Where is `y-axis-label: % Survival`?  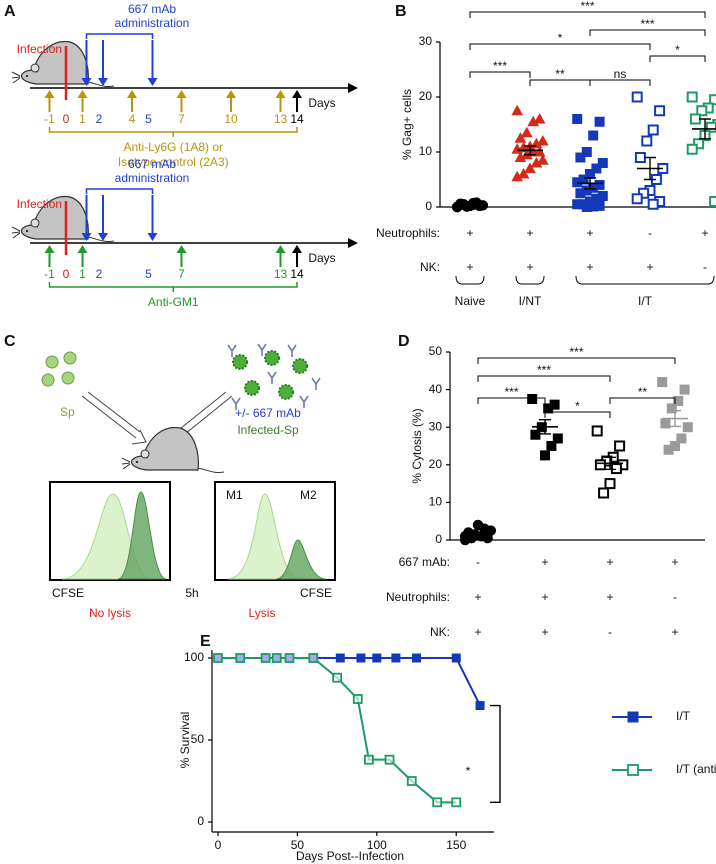
y-axis-label: % Survival is located at coordinates (185, 740).